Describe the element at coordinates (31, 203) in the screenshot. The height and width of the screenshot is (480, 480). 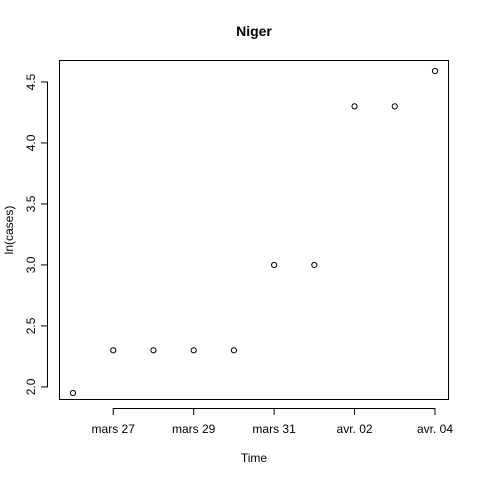
I see `y-tick-label: 3.5` at that location.